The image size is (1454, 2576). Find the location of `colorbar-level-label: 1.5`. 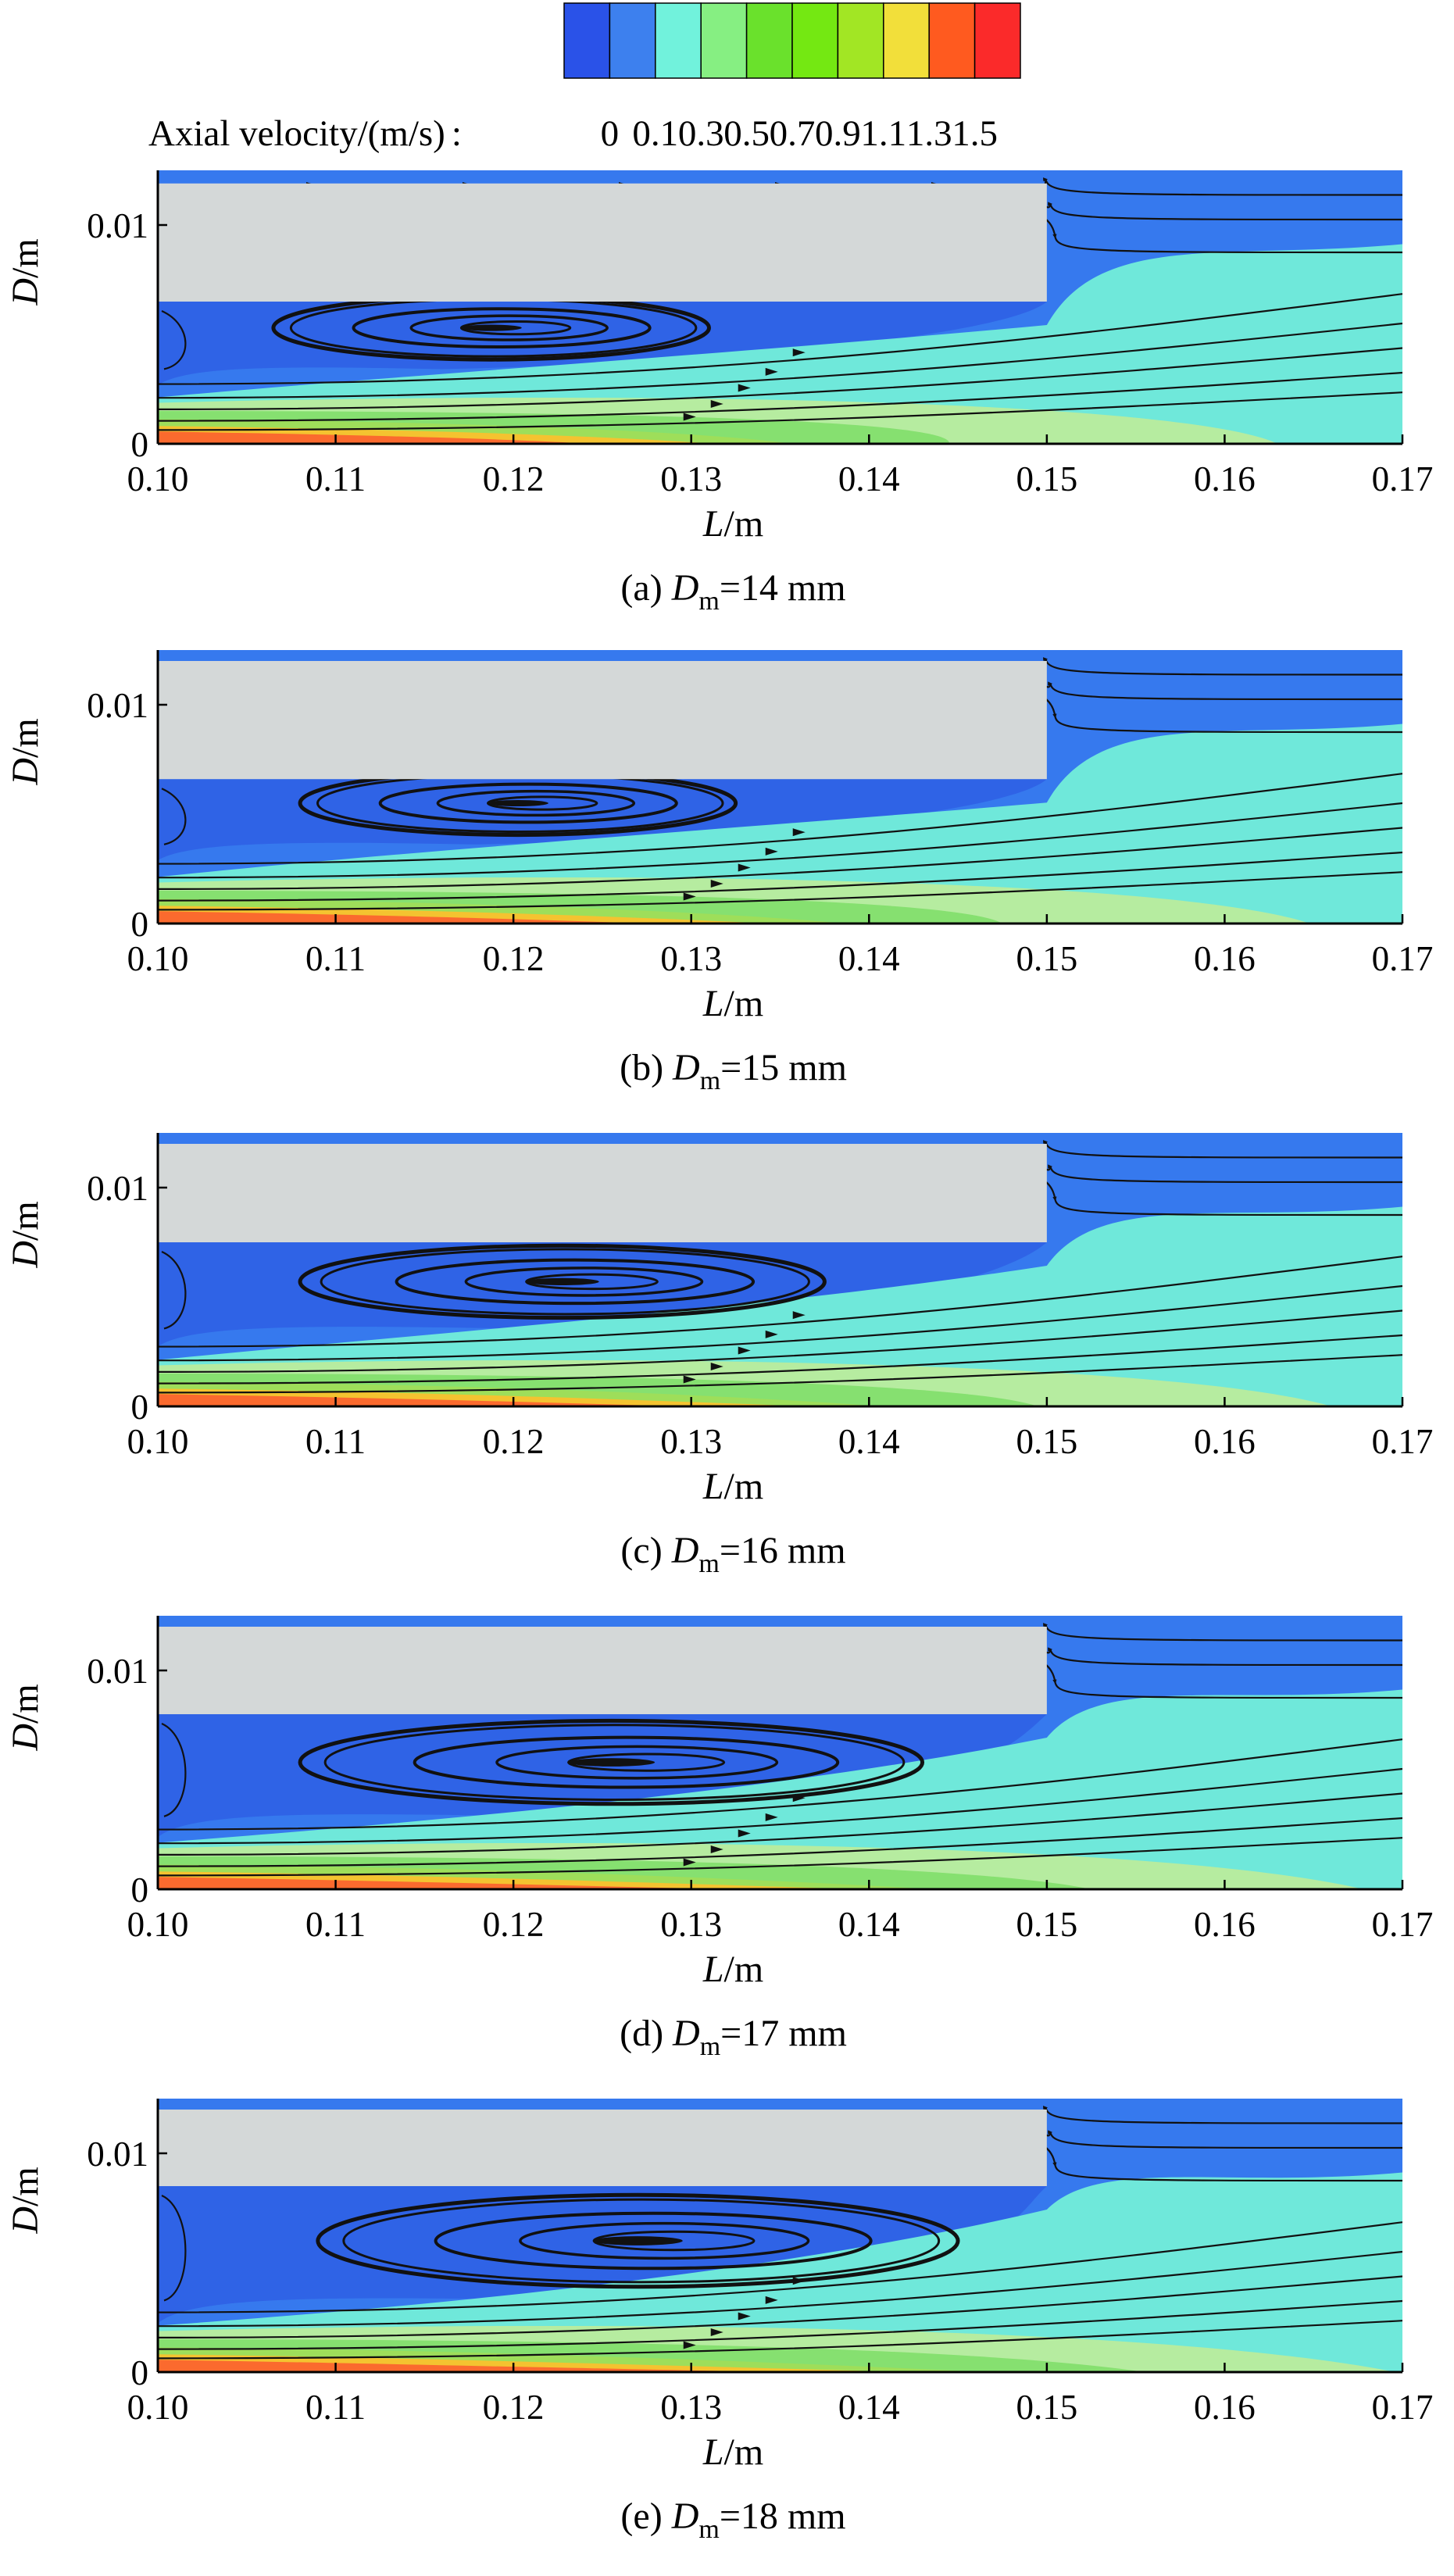

colorbar-level-label: 1.5 is located at coordinates (975, 133).